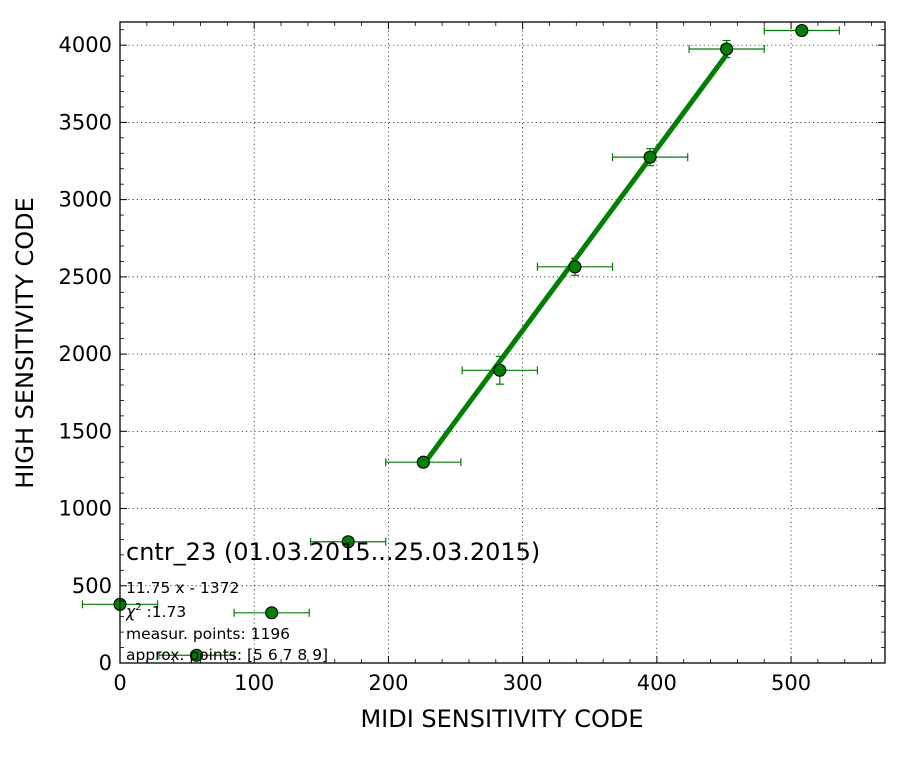 The width and height of the screenshot is (912, 762). Describe the element at coordinates (254, 683) in the screenshot. I see `x-tick-label: 100` at that location.